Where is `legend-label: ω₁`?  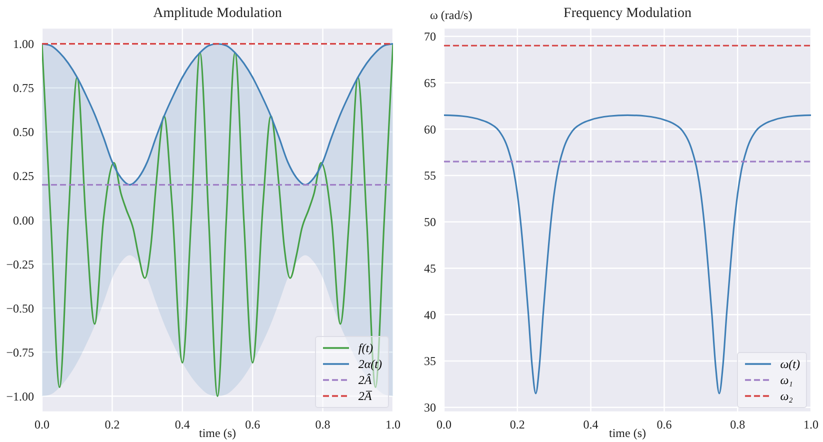 legend-label: ω₁ is located at coordinates (786, 380).